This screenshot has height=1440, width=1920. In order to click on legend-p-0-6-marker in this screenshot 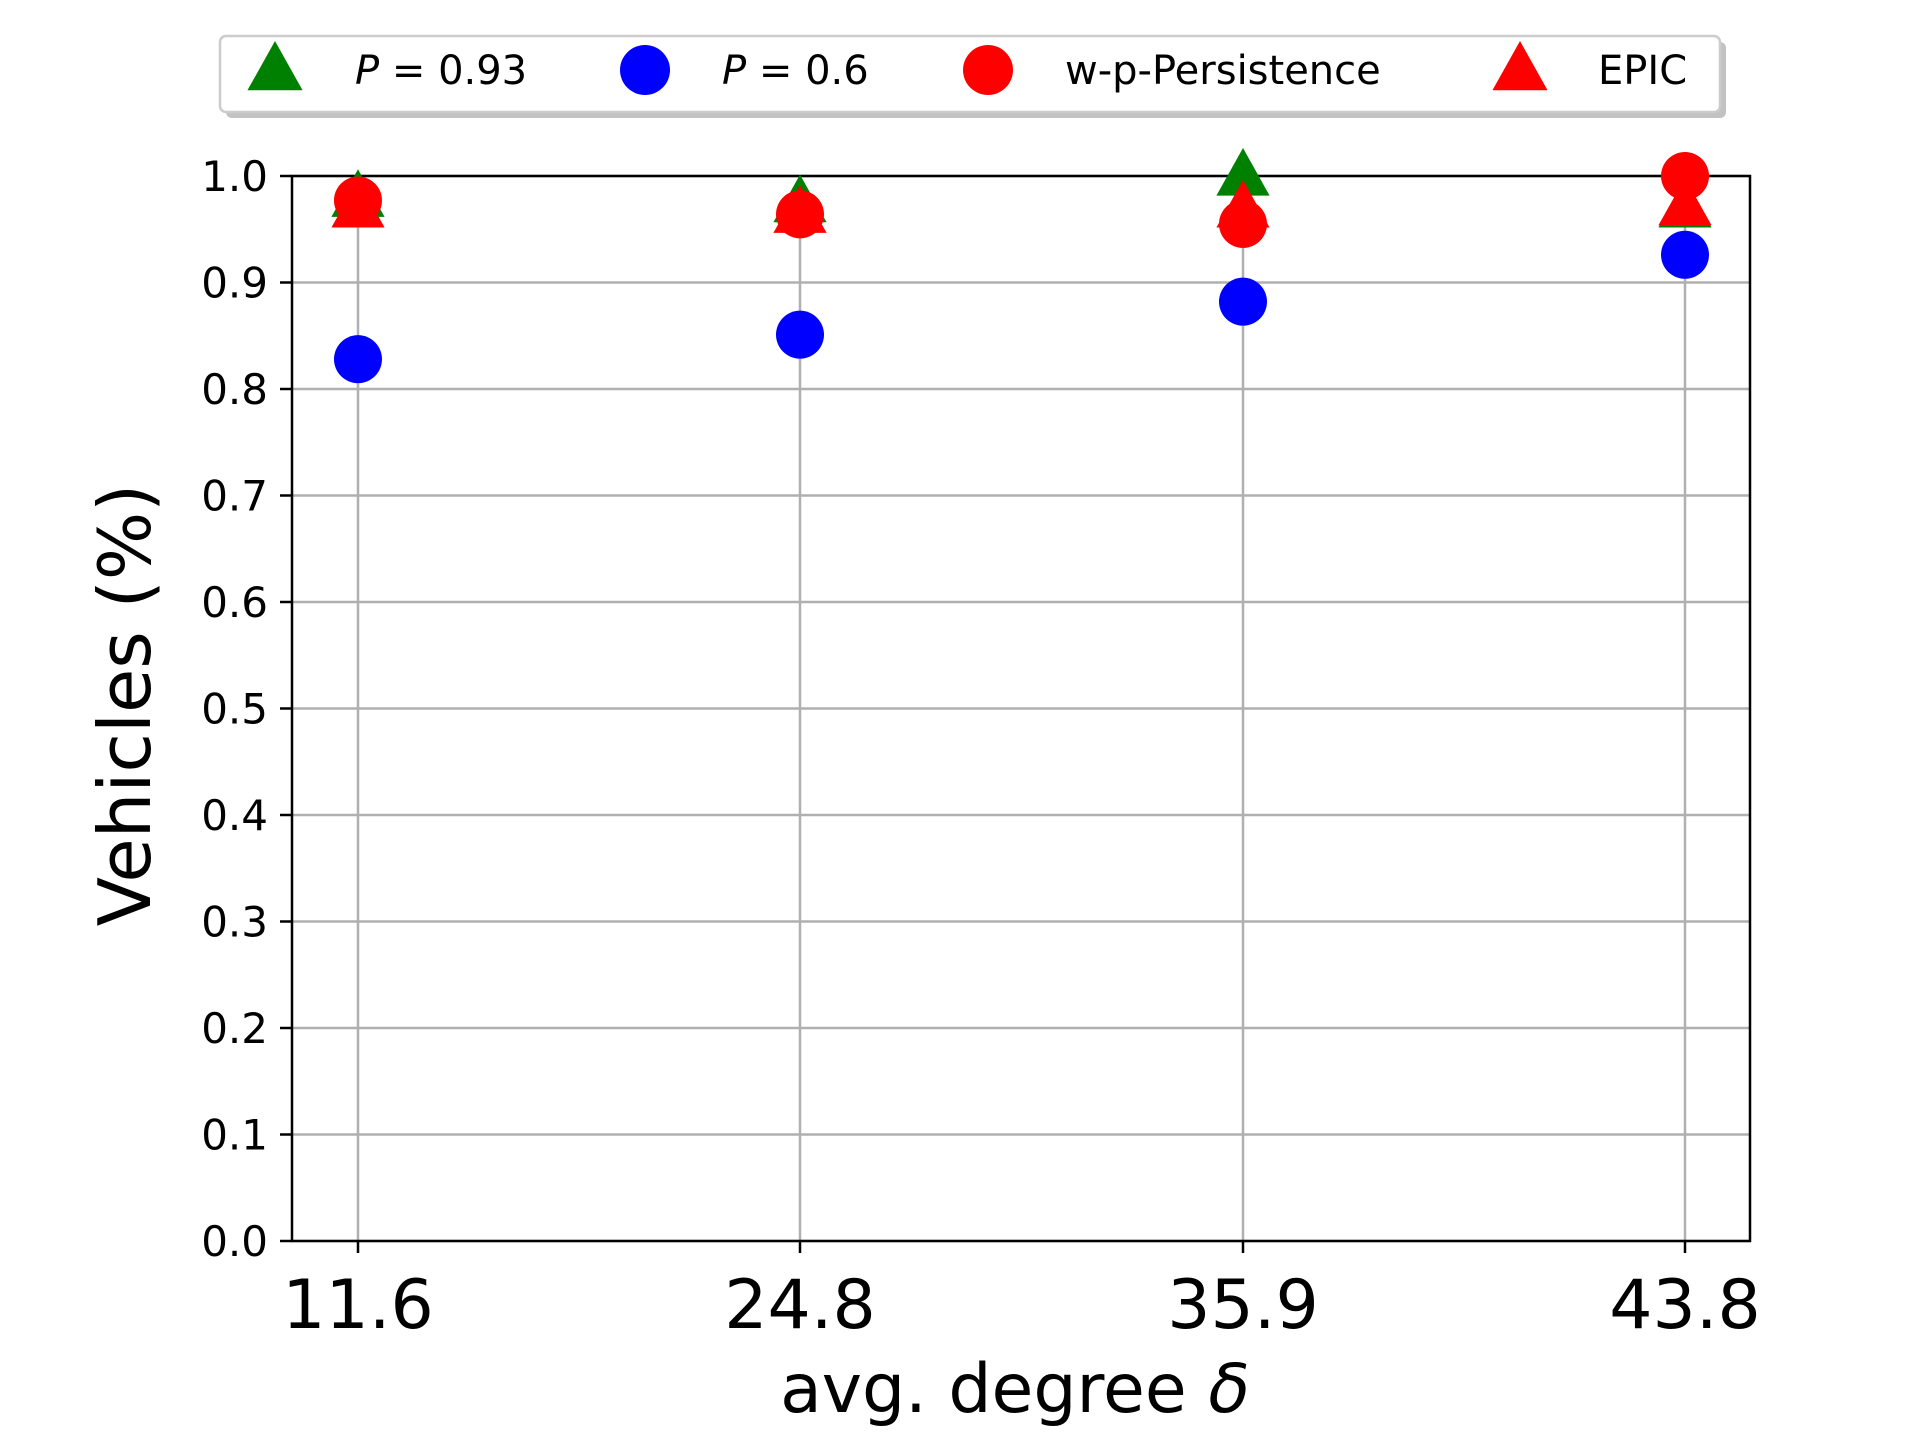, I will do `click(645, 70)`.